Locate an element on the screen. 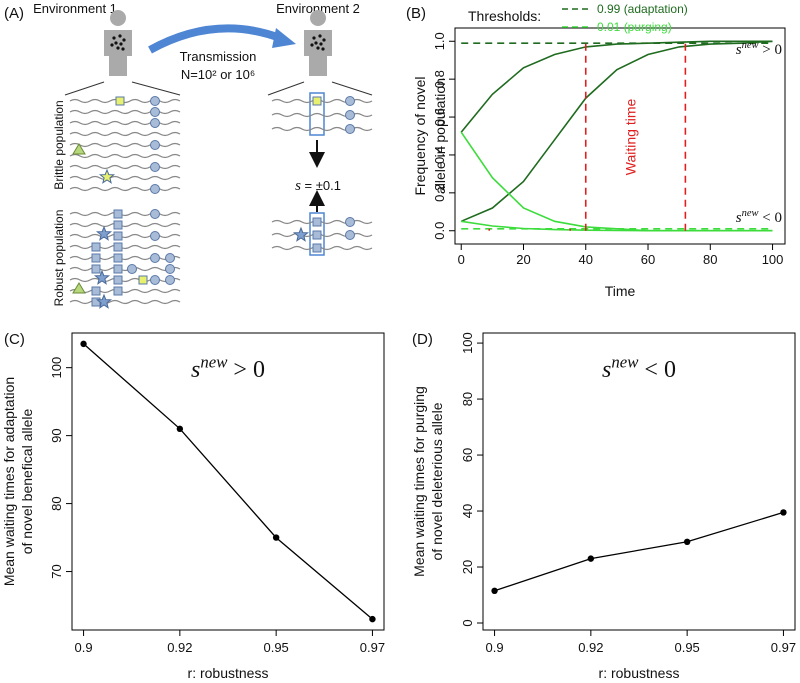 This screenshot has height=683, width=800. y-tick-label: 0.8 is located at coordinates (439, 79).